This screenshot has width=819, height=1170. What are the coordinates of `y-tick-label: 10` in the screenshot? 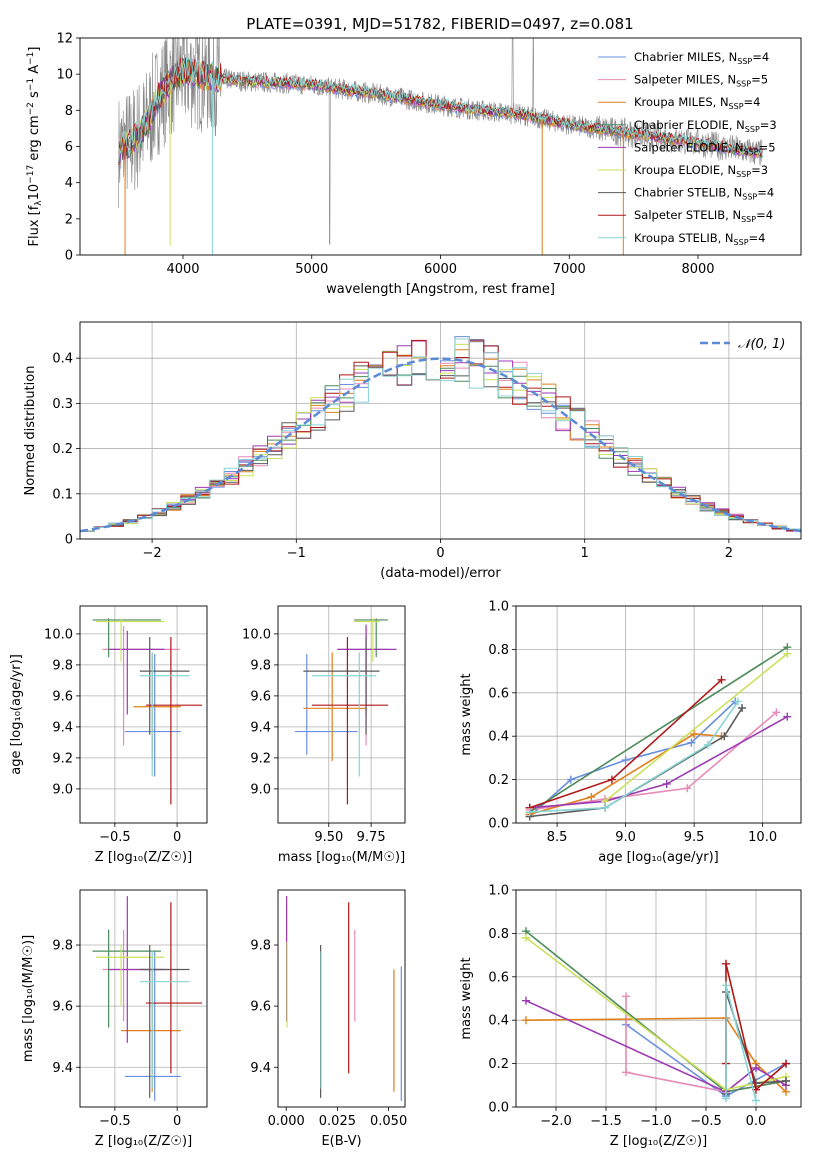 It's located at (64, 75).